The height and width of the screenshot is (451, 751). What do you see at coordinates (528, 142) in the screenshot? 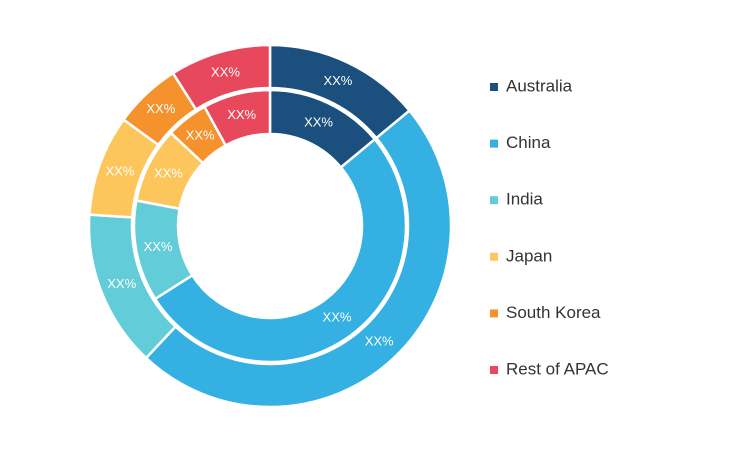
I see `legend-label: China` at bounding box center [528, 142].